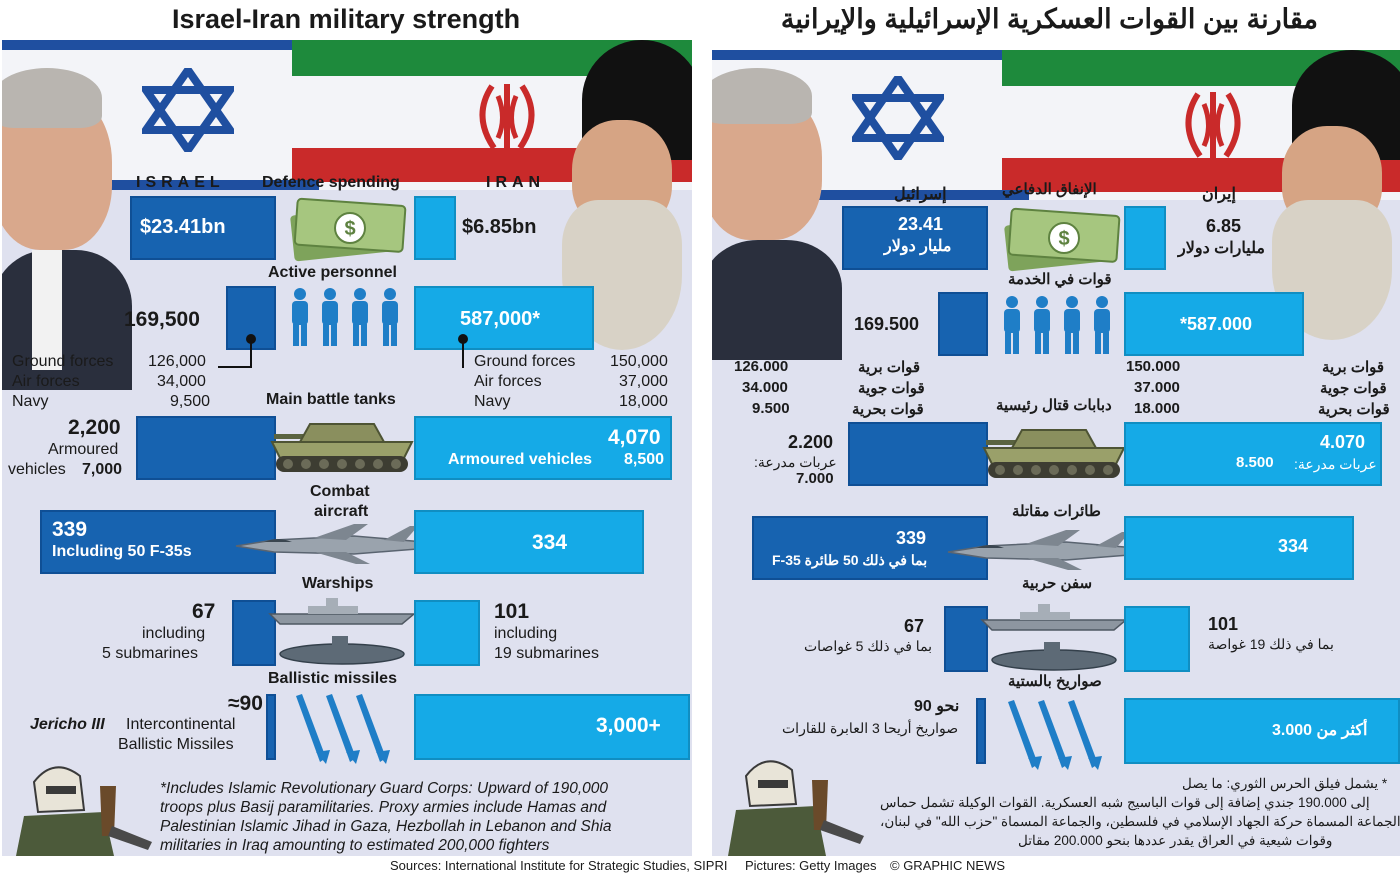 The image size is (1400, 874). Describe the element at coordinates (1157, 408) in the screenshot. I see `iran-navy-value-ar: 18.000` at that location.